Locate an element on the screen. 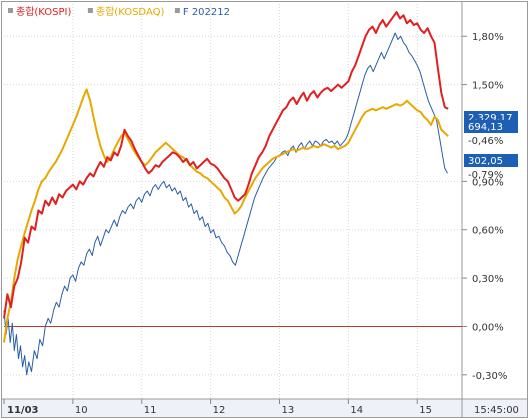  value-badge-text: 2,329,17 is located at coordinates (490, 118).